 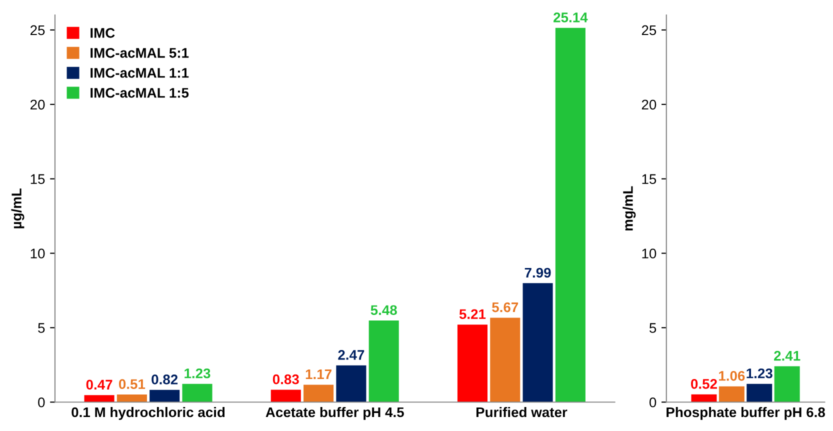 What do you see at coordinates (17, 208) in the screenshot?
I see `y-axis-title: µg/mL` at bounding box center [17, 208].